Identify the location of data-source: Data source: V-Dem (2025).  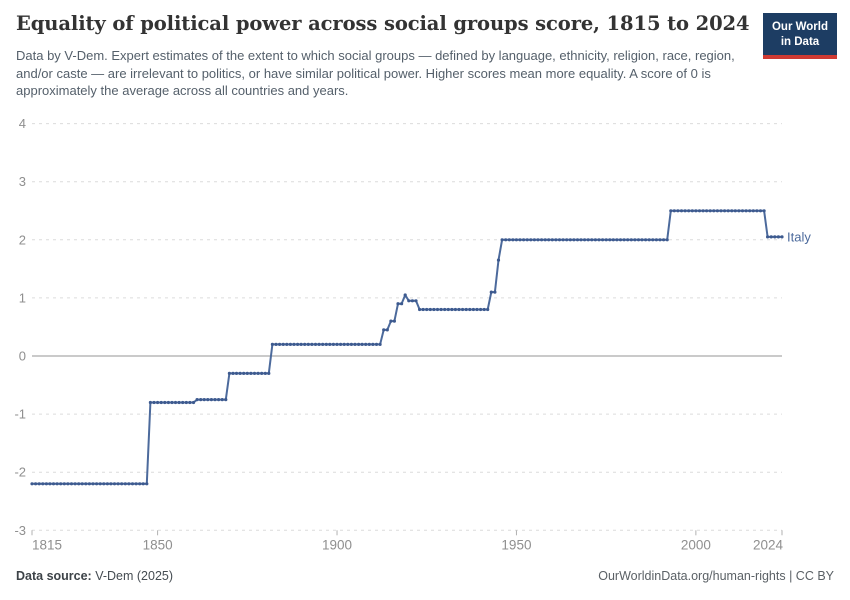
(94, 576).